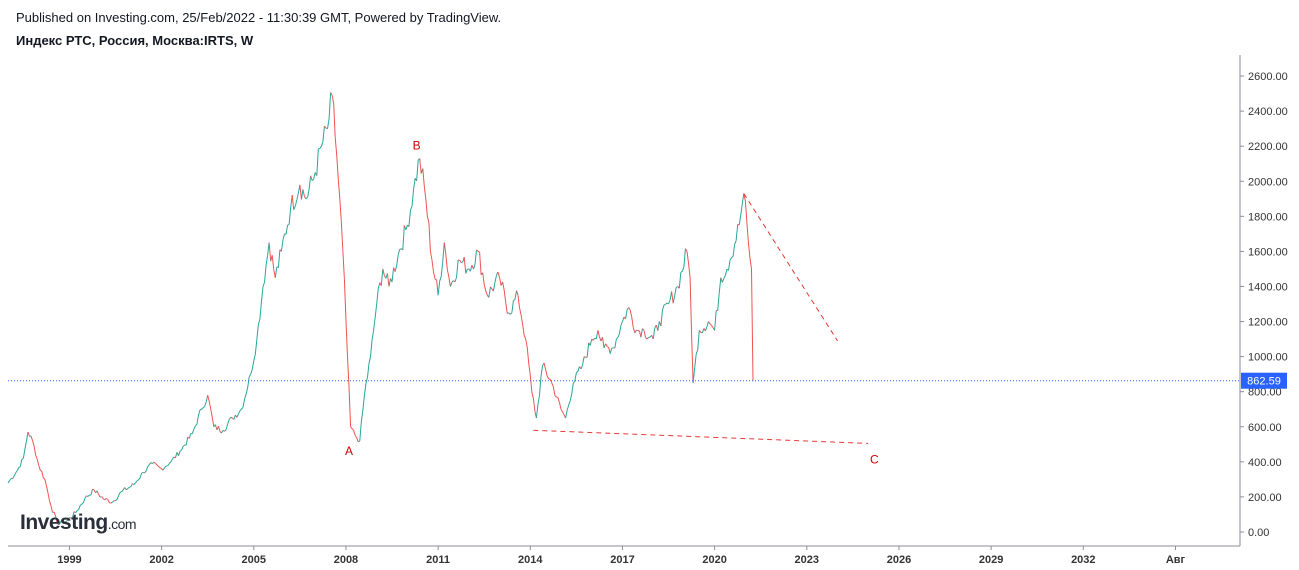 The image size is (1299, 570). I want to click on last-price-marker: 862.59, so click(647, 380).